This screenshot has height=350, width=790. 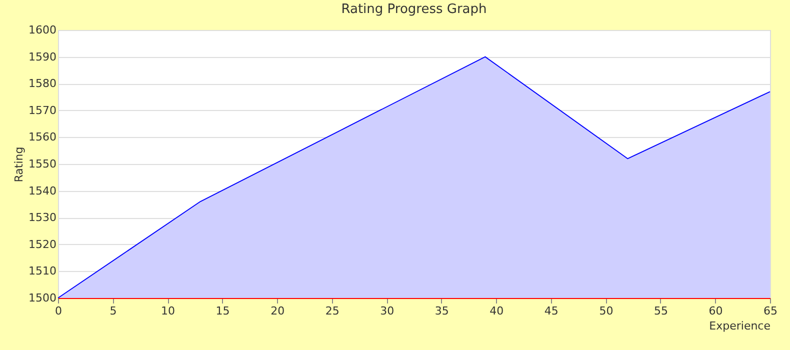 I want to click on x-tick-label: 60, so click(x=715, y=311).